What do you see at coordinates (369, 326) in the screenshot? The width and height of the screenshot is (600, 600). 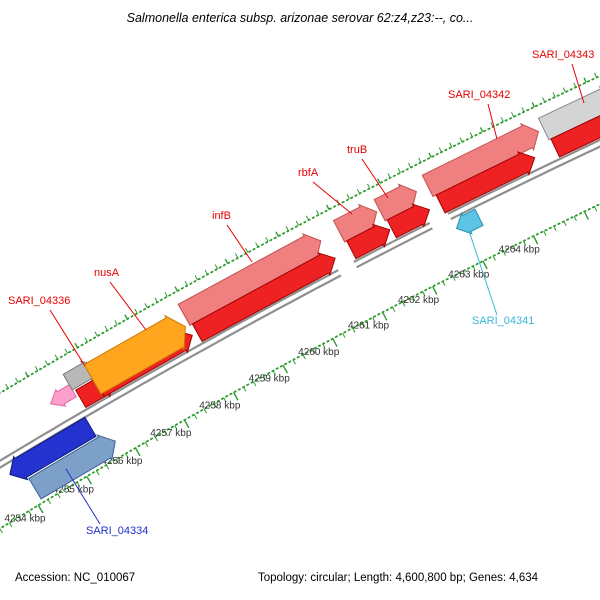 I see `ruler-label-4261: 4261 kbp` at bounding box center [369, 326].